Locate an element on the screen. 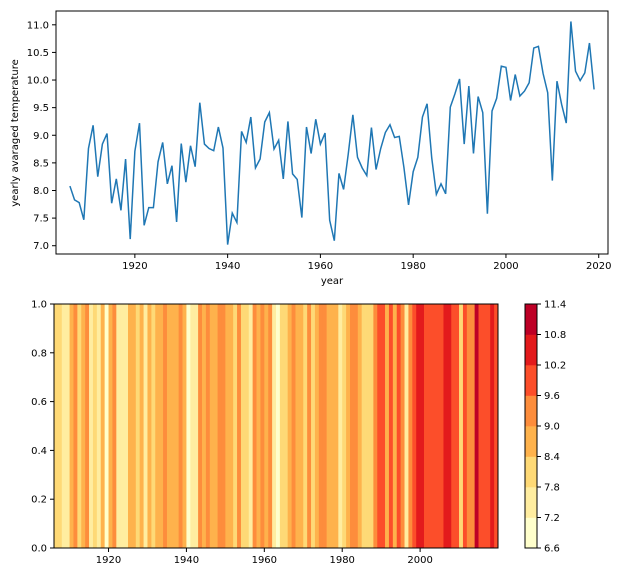 The height and width of the screenshot is (577, 632). colorbar-tick-label: 9.0 is located at coordinates (552, 427).